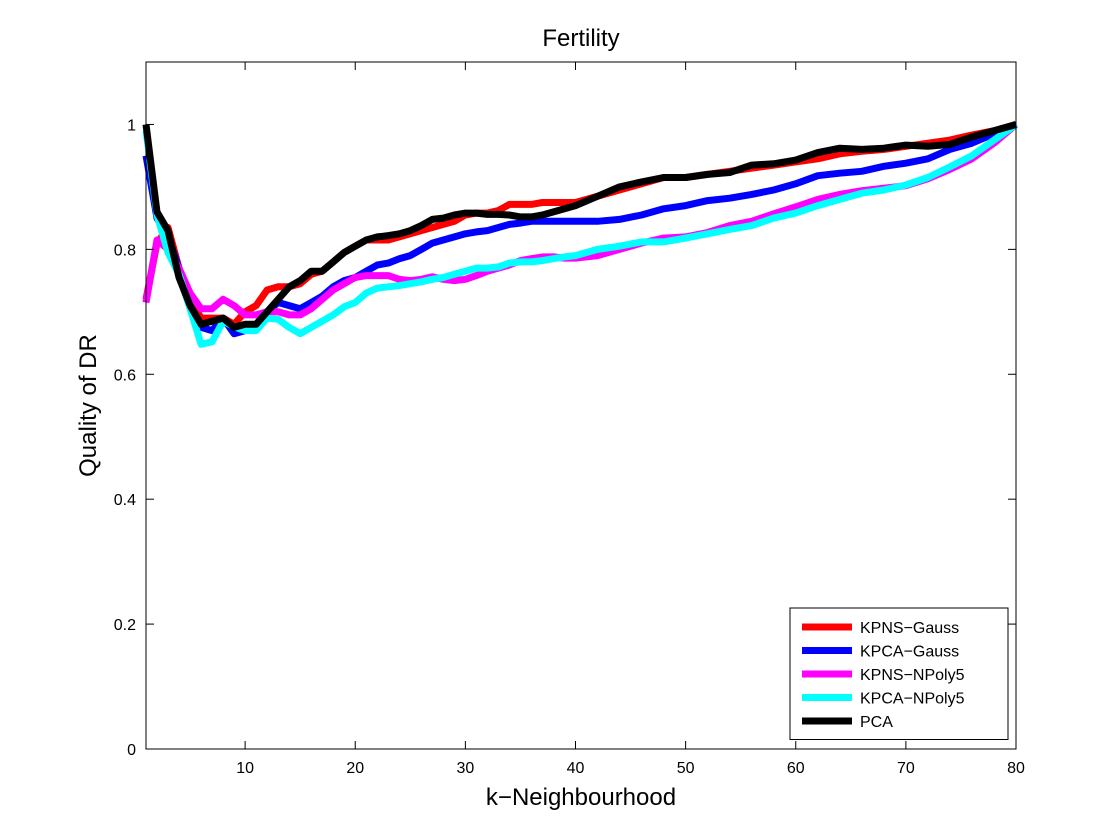  I want to click on x-tick-label: 40, so click(576, 768).